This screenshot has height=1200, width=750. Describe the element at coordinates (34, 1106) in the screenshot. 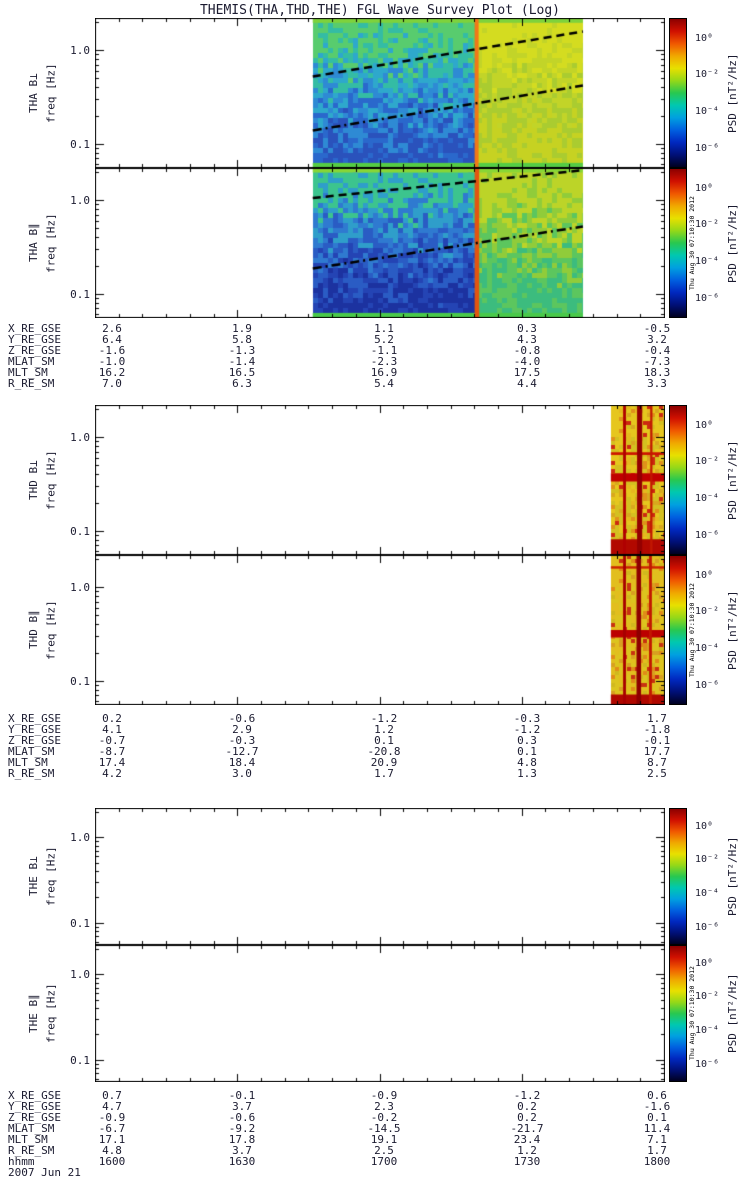

I see `ephemeris-label: Y_RE_GSE` at that location.